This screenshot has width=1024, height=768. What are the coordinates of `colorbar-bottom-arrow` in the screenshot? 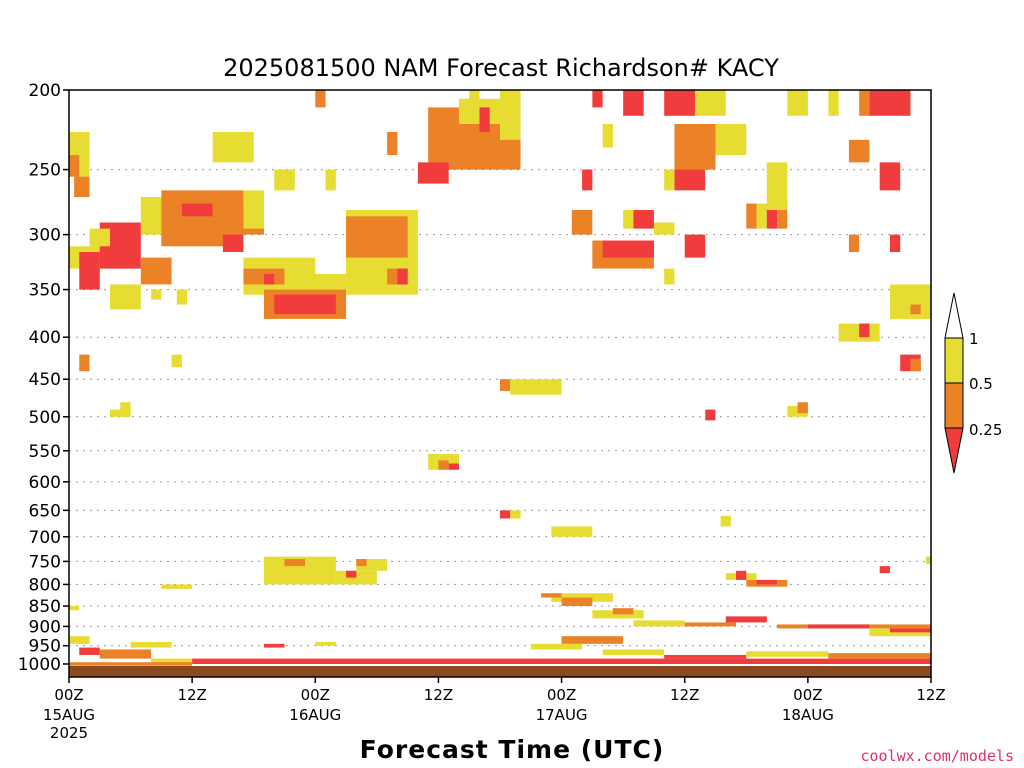 It's located at (954, 450).